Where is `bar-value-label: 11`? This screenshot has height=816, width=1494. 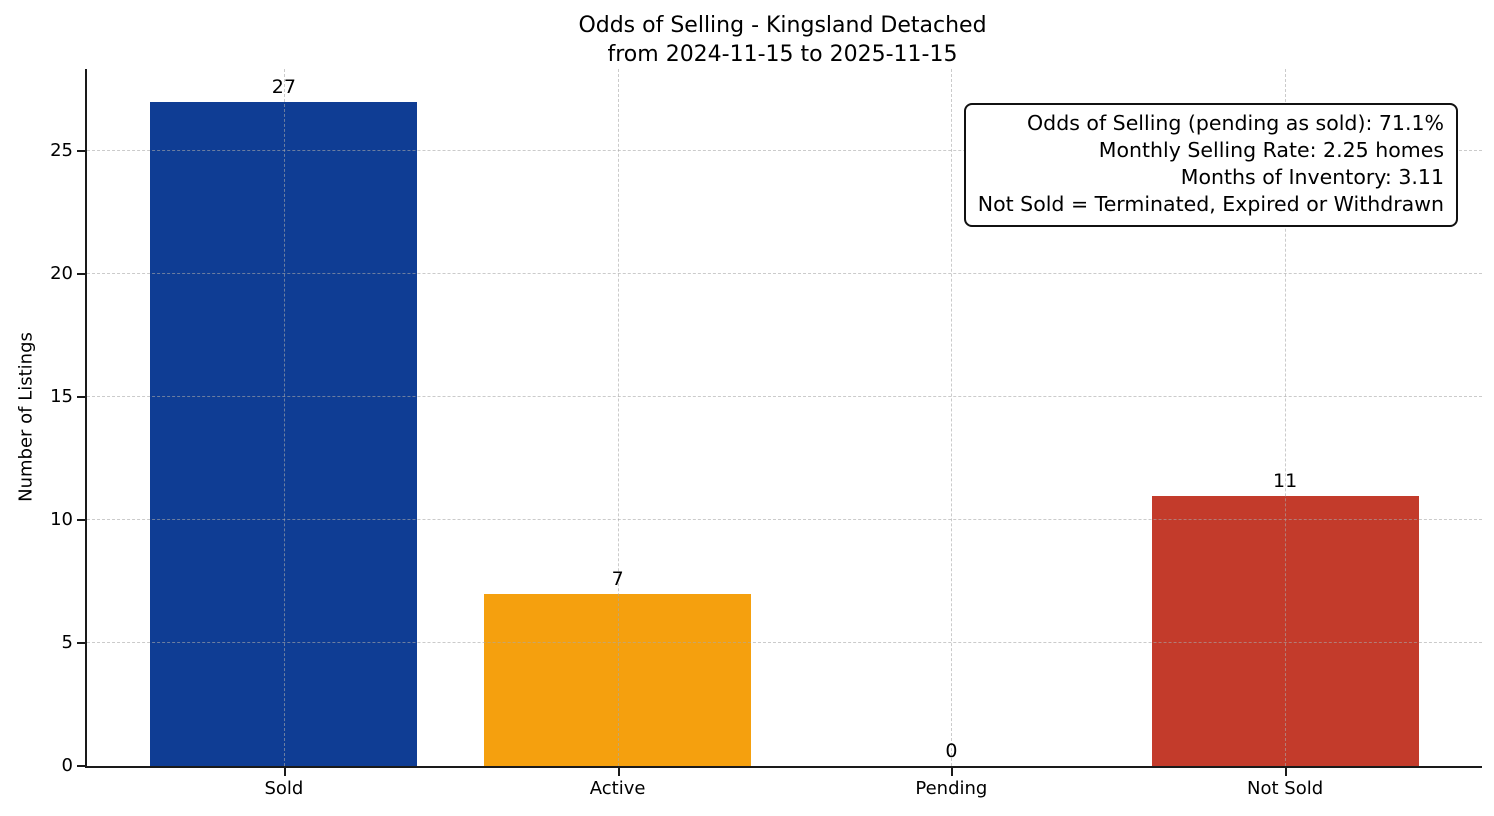
bar-value-label: 11 is located at coordinates (1285, 480).